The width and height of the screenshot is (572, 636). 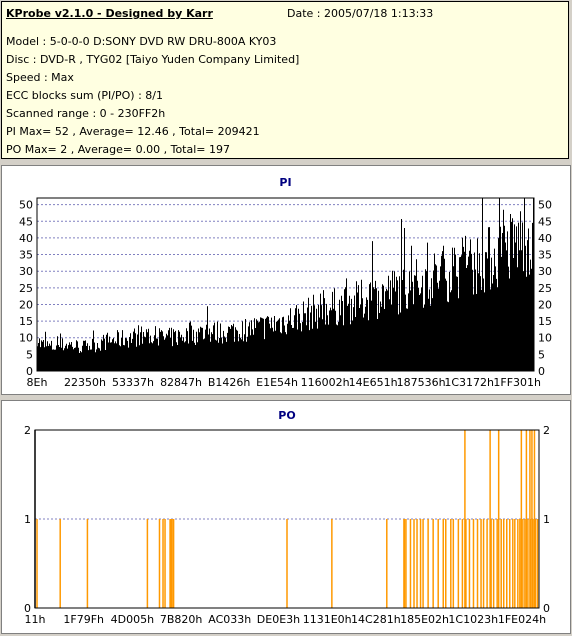 What do you see at coordinates (26, 205) in the screenshot?
I see `pi-ytick-left-10: 50` at bounding box center [26, 205].